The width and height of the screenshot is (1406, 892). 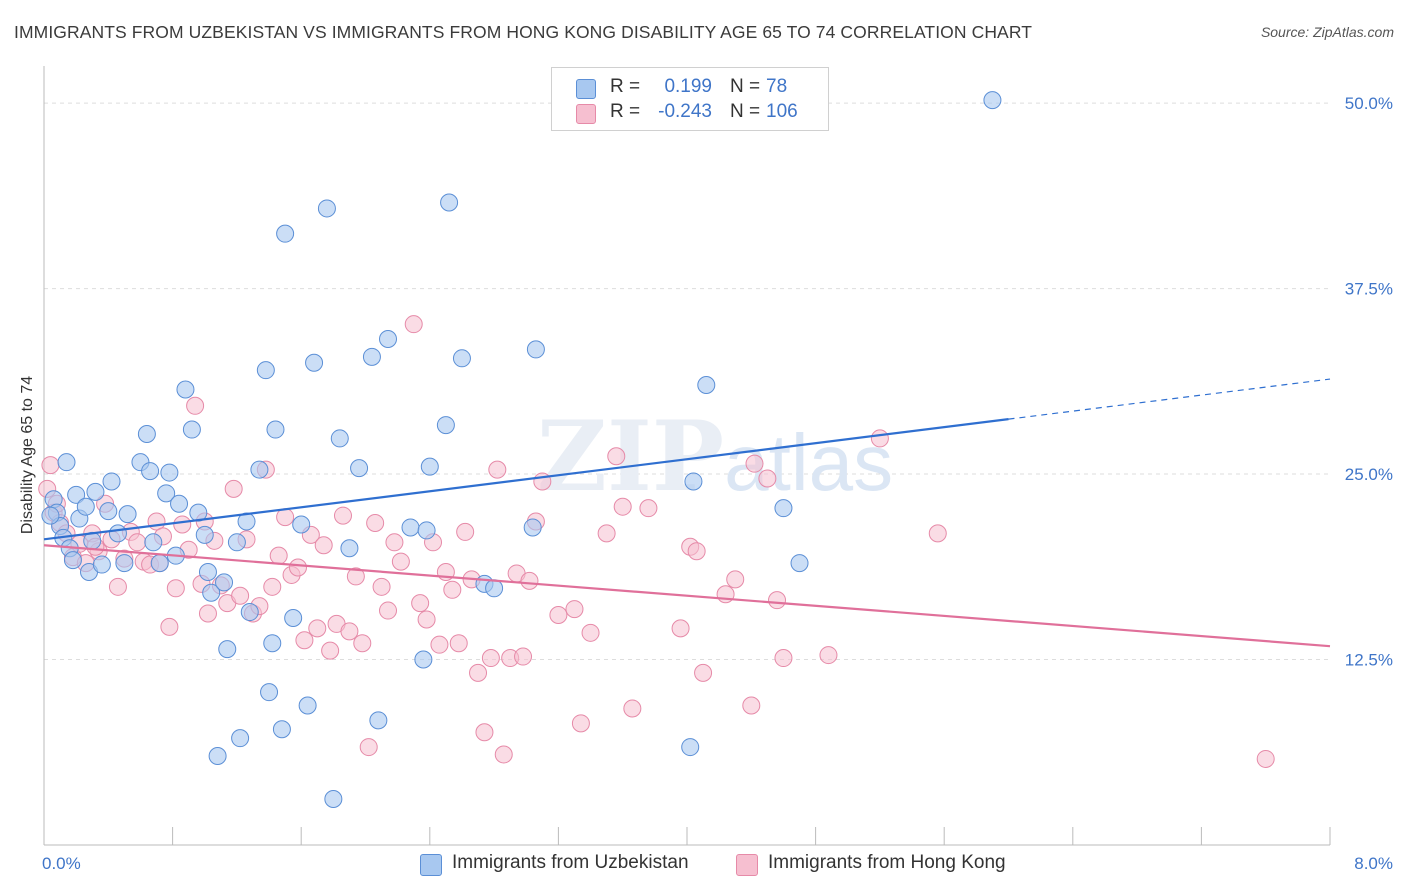 I want to click on bottom-legend-label: Immigrants from Uzbekistan, so click(x=570, y=862).